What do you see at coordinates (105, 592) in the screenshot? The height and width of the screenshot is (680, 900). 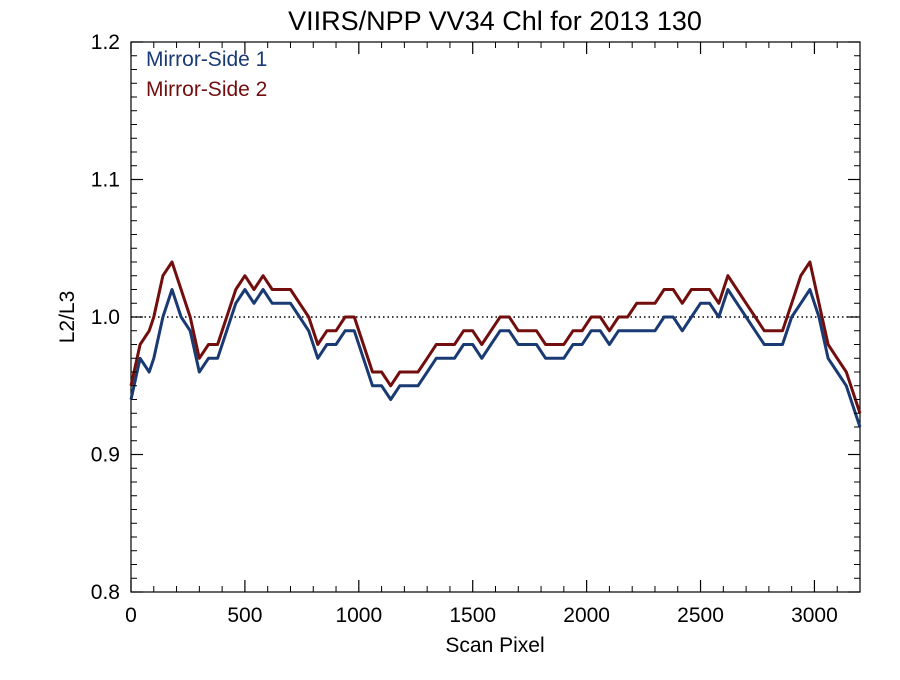 I see `y-tick-label: 0.8` at bounding box center [105, 592].